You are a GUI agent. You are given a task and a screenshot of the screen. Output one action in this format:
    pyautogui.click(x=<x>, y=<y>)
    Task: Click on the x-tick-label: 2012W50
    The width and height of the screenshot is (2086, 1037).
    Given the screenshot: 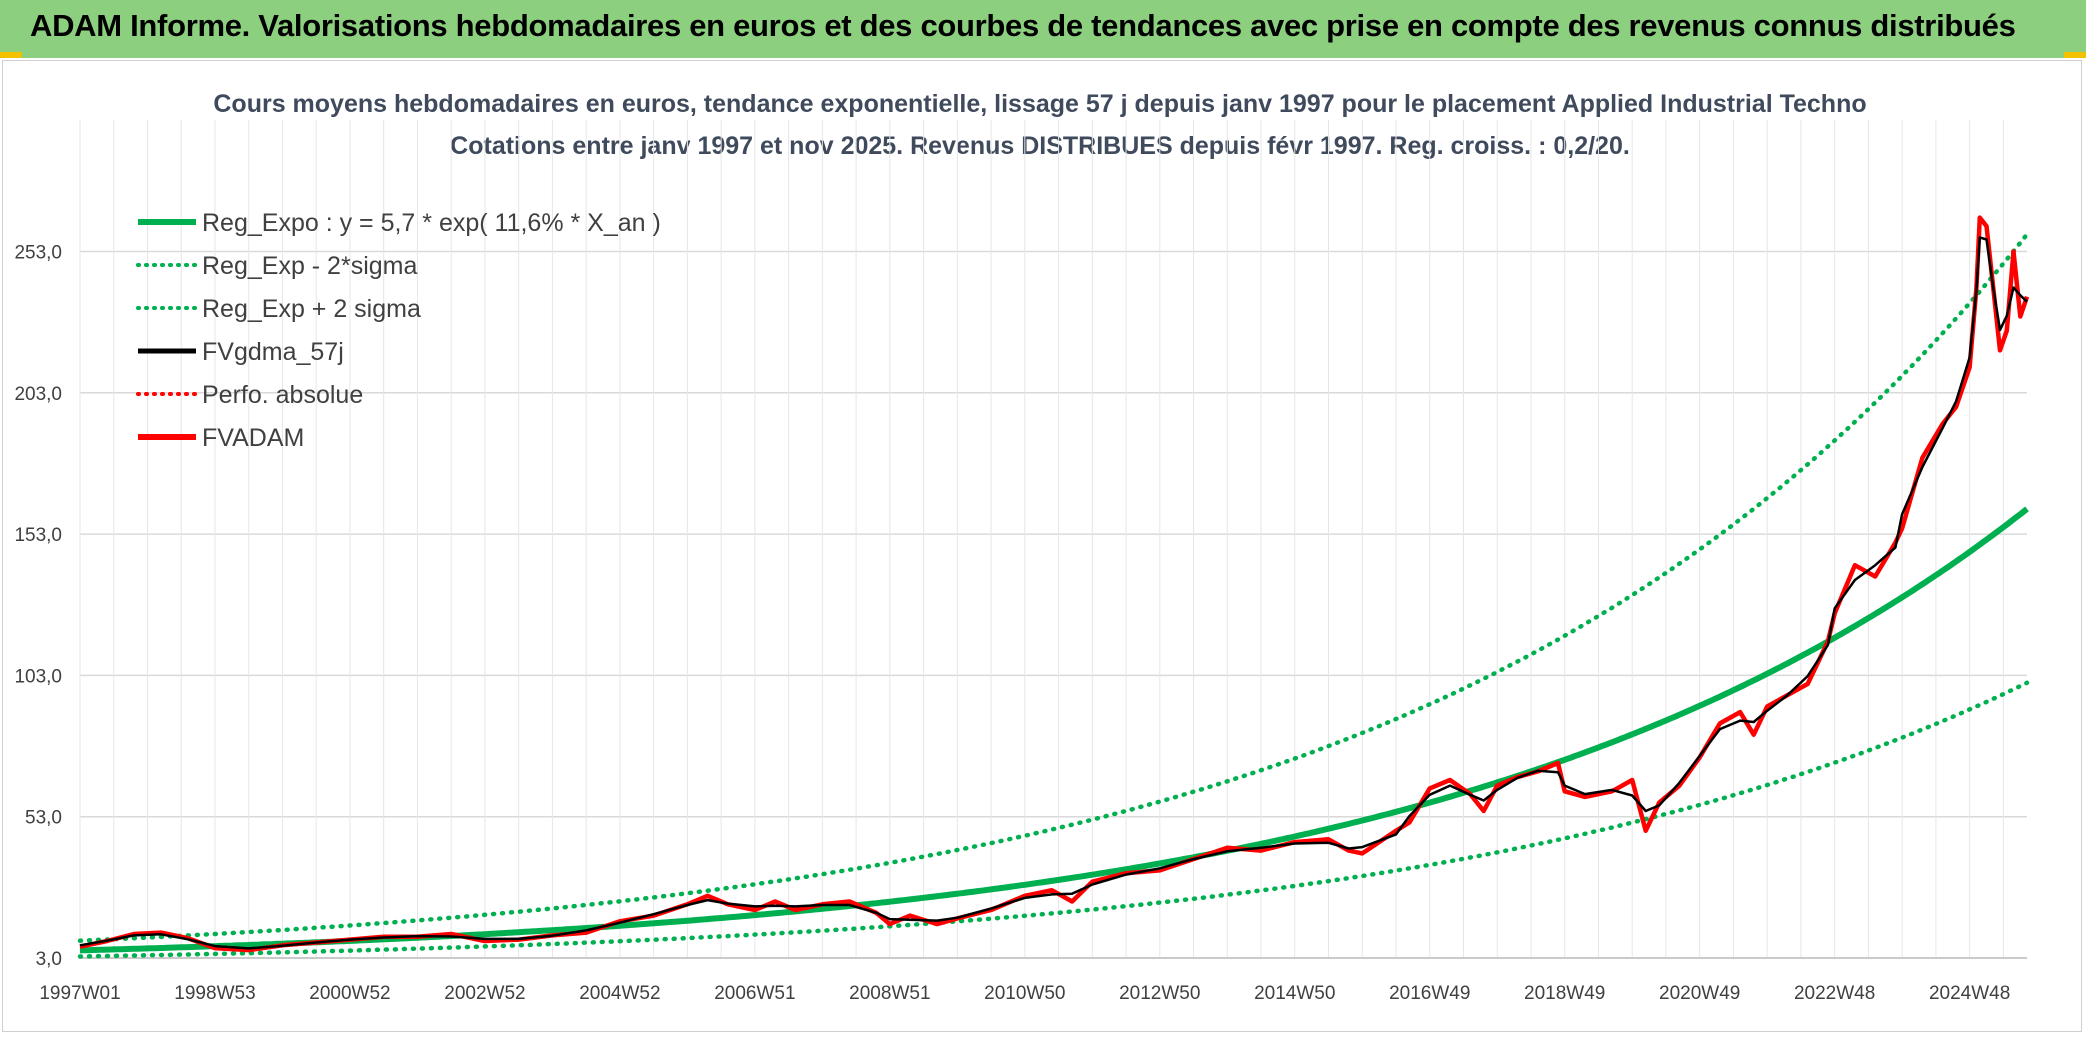 What is the action you would take?
    pyautogui.click(x=1159, y=993)
    